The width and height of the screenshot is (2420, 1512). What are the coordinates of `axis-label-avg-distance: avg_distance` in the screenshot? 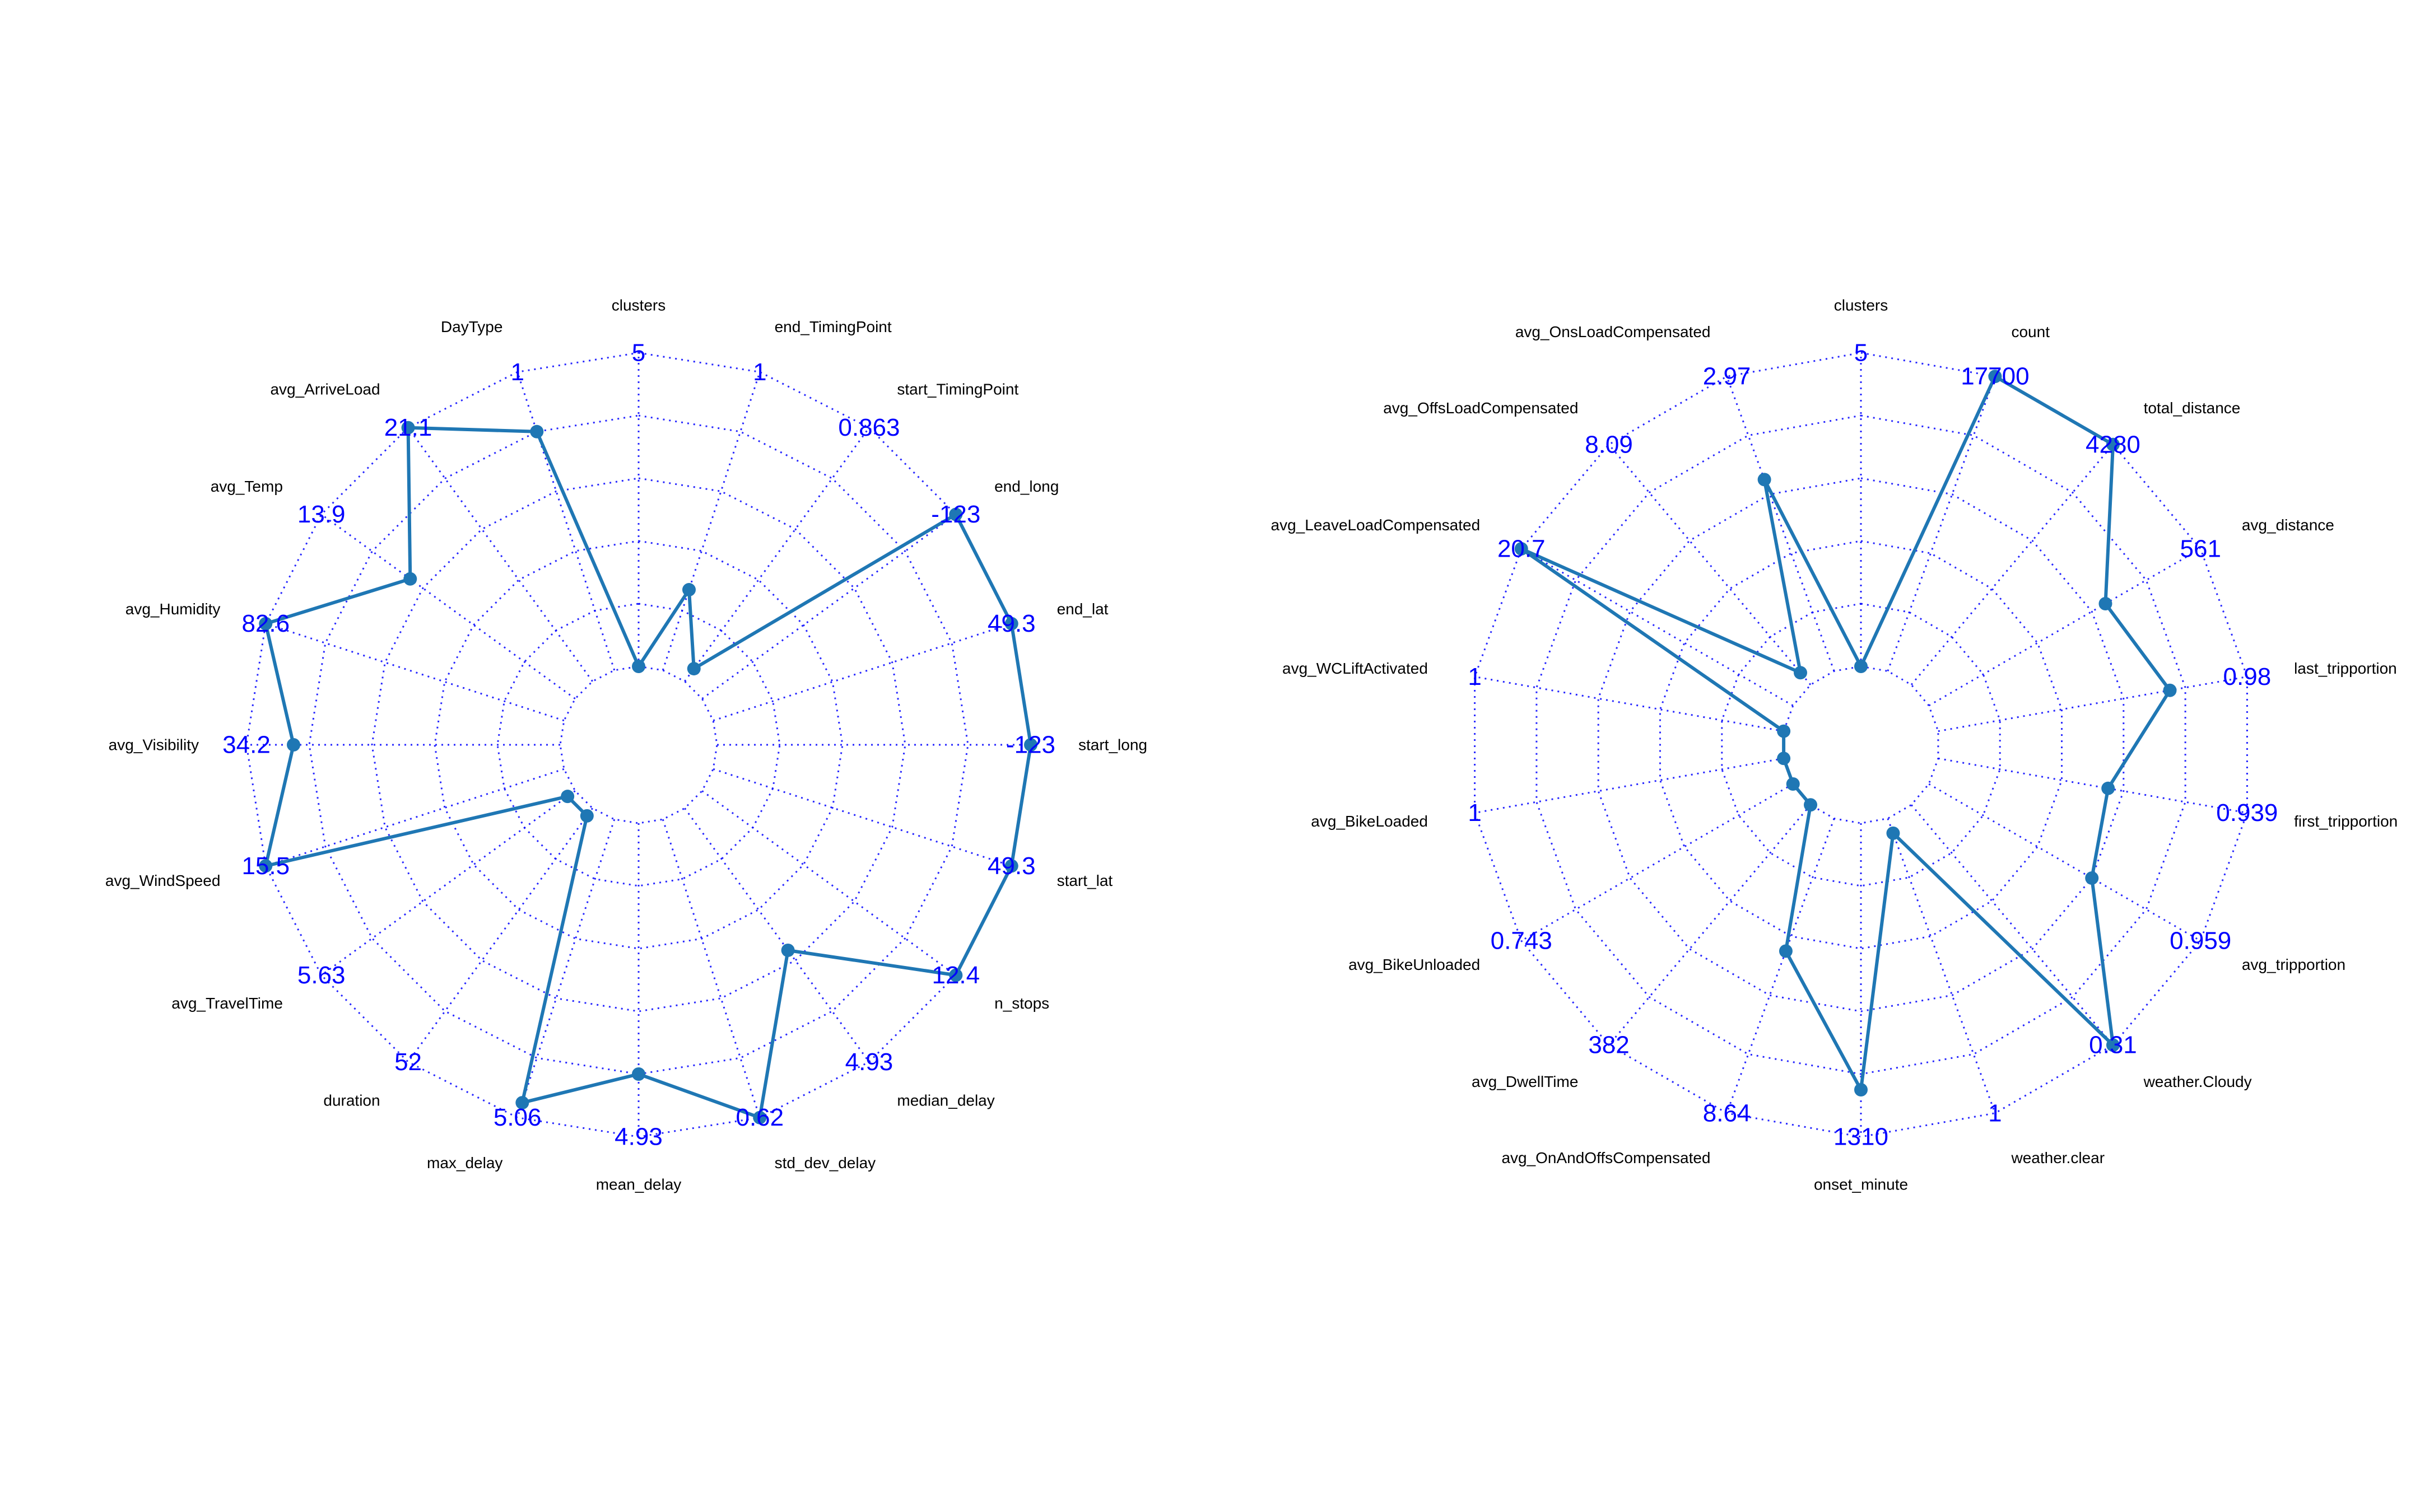 It's located at (2288, 525).